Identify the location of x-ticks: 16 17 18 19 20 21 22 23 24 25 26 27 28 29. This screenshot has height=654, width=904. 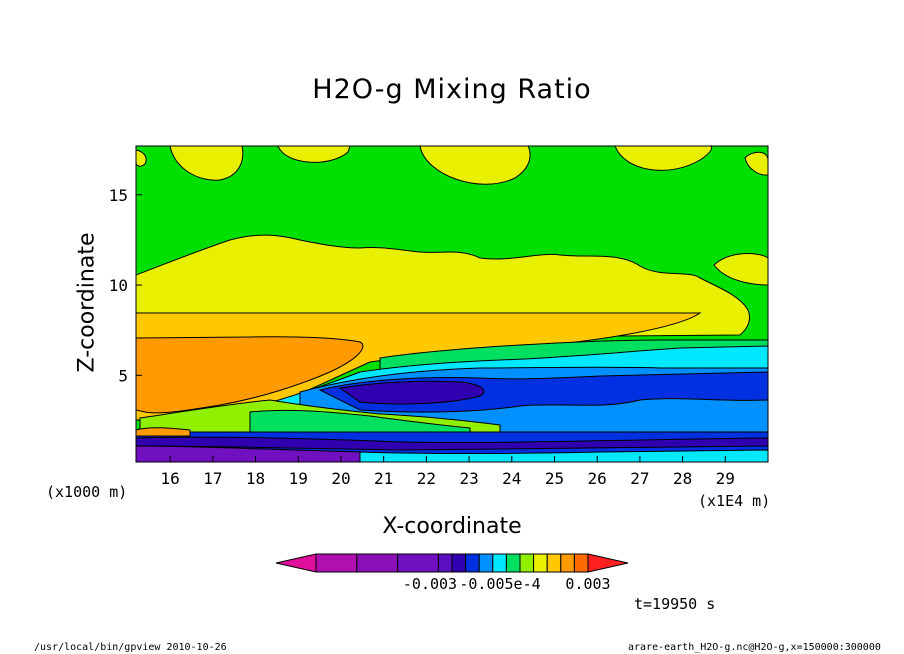
(448, 472).